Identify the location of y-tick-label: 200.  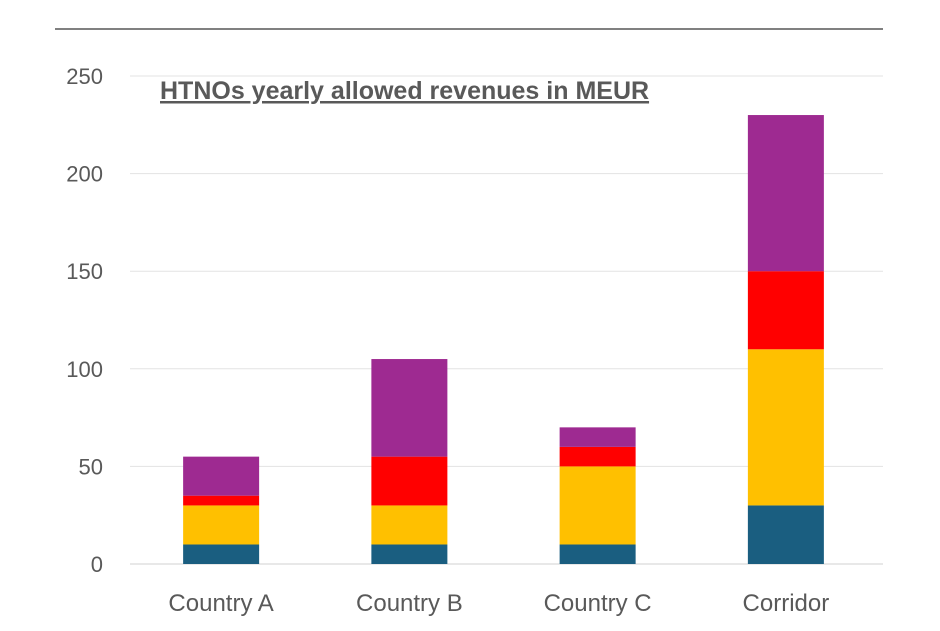
(84, 174).